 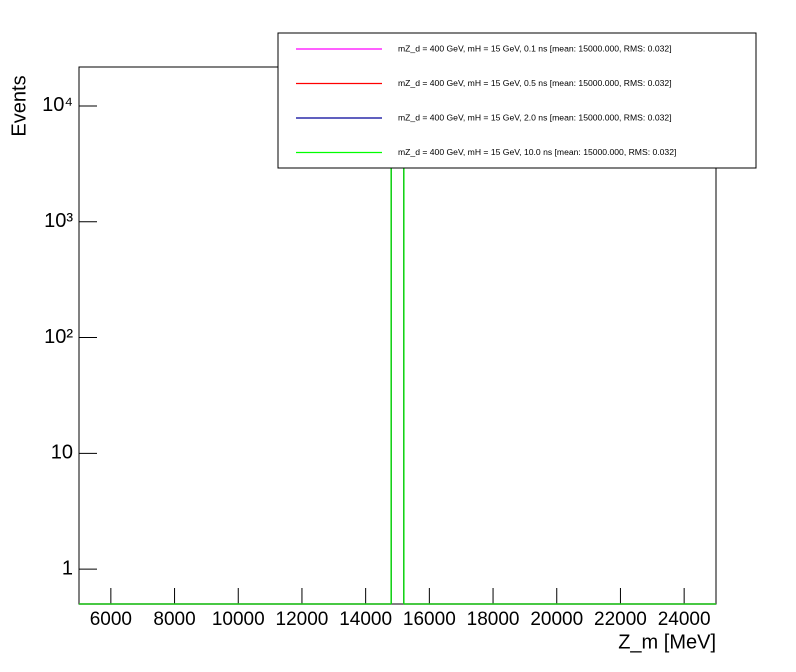 I want to click on x-tick-label: 12000, so click(x=302, y=619).